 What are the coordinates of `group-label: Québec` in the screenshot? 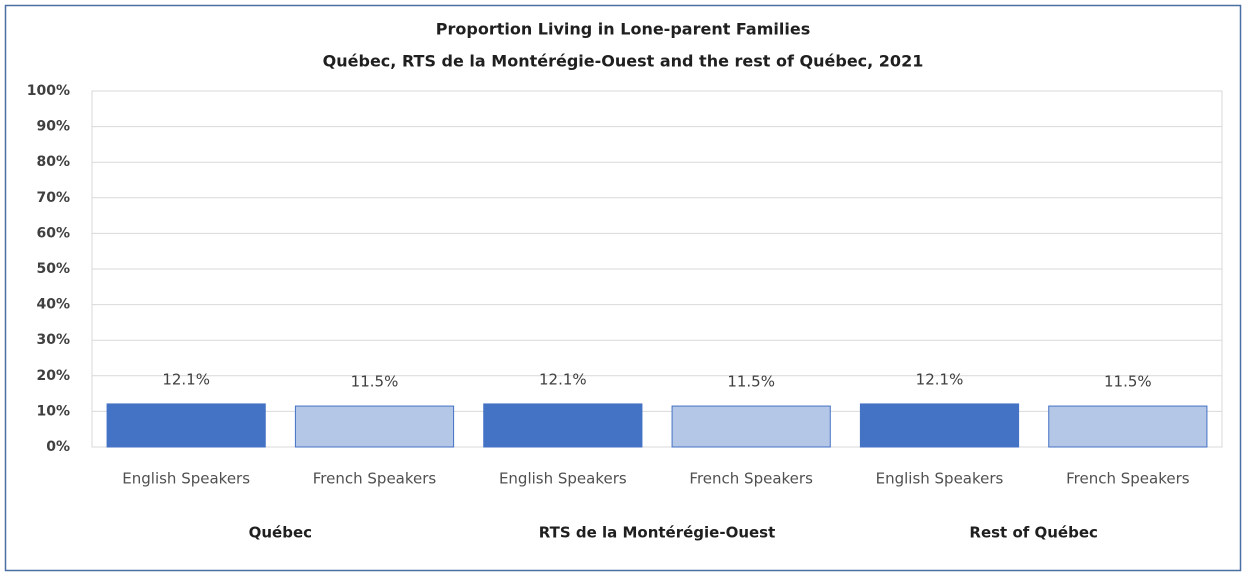 It's located at (280, 533).